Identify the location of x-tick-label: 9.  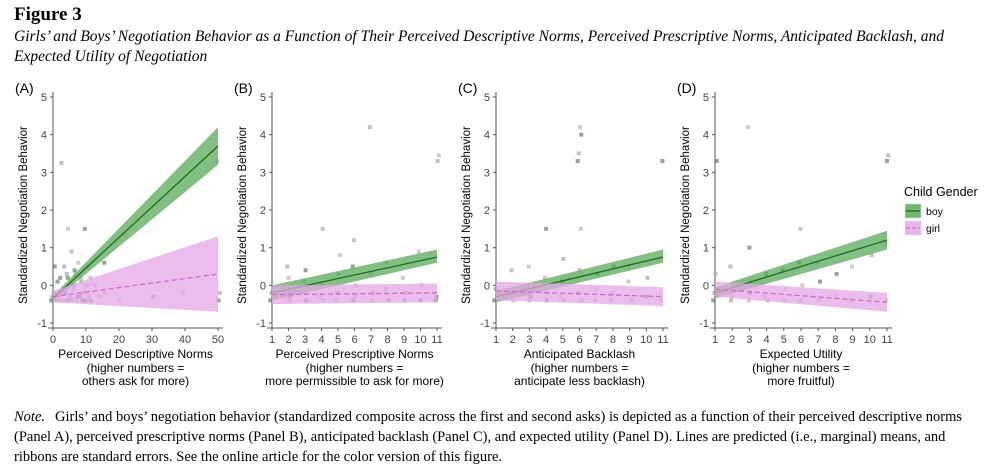
(404, 340).